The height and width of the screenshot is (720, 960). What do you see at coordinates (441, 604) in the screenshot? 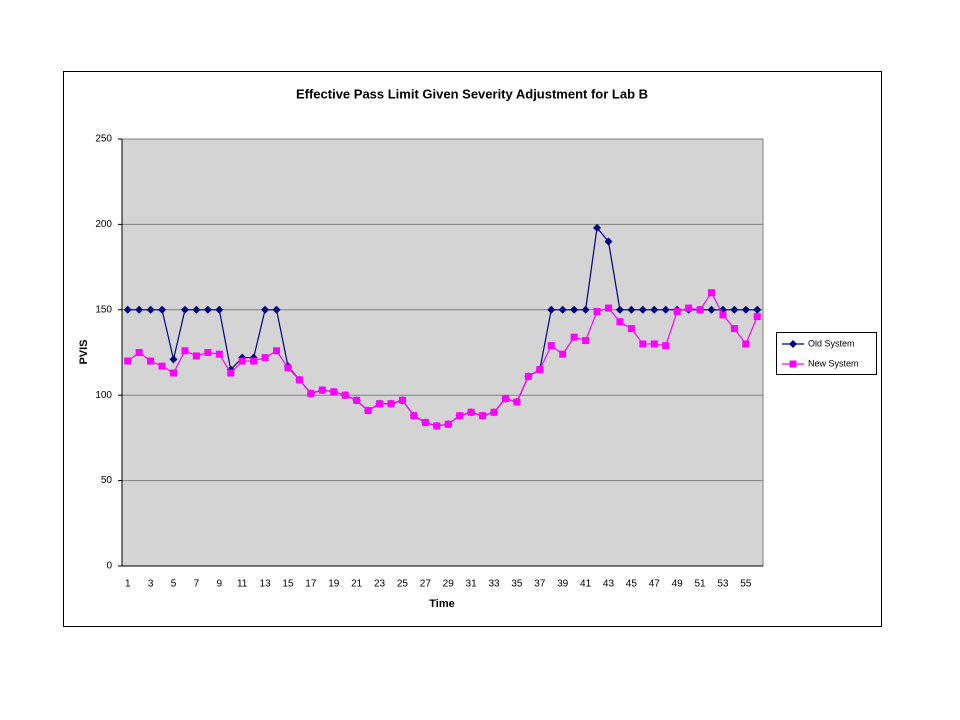
I see `x-axis-label: Time` at bounding box center [441, 604].